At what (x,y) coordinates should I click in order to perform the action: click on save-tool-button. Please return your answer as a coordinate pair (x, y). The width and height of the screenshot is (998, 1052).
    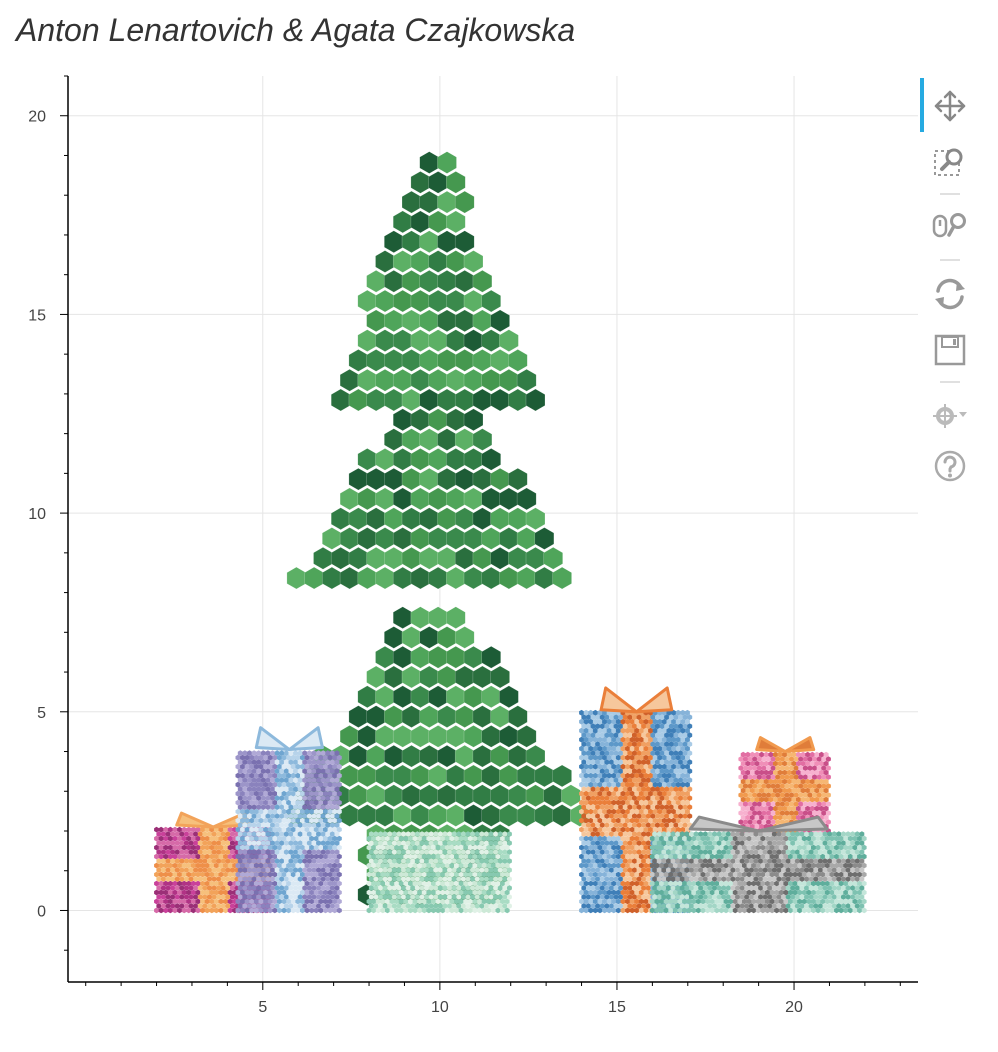
    Looking at the image, I should click on (950, 350).